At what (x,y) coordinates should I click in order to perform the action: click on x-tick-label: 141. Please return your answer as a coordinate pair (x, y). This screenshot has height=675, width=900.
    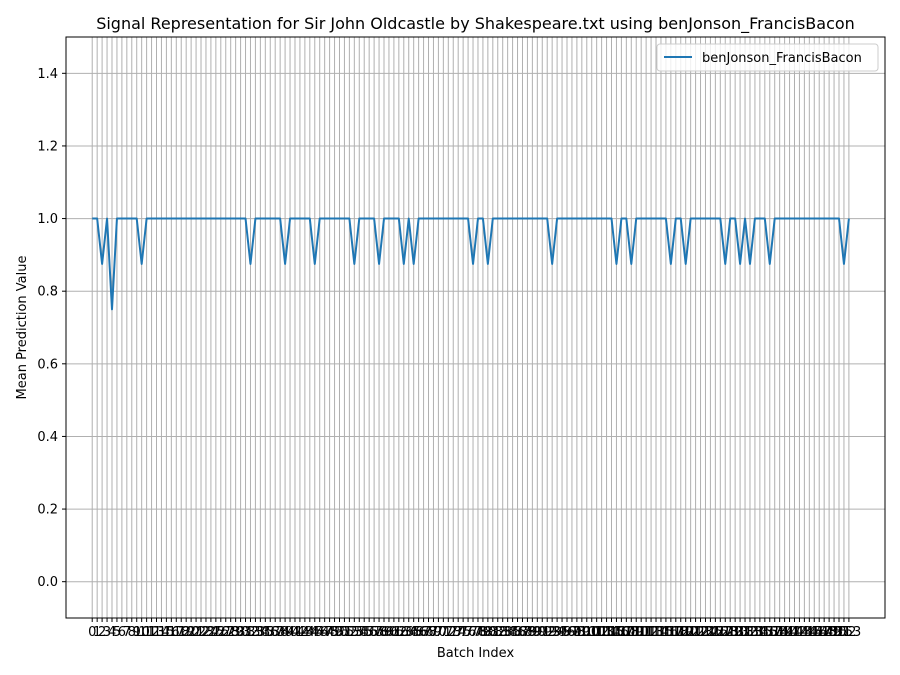
    Looking at the image, I should click on (789, 632).